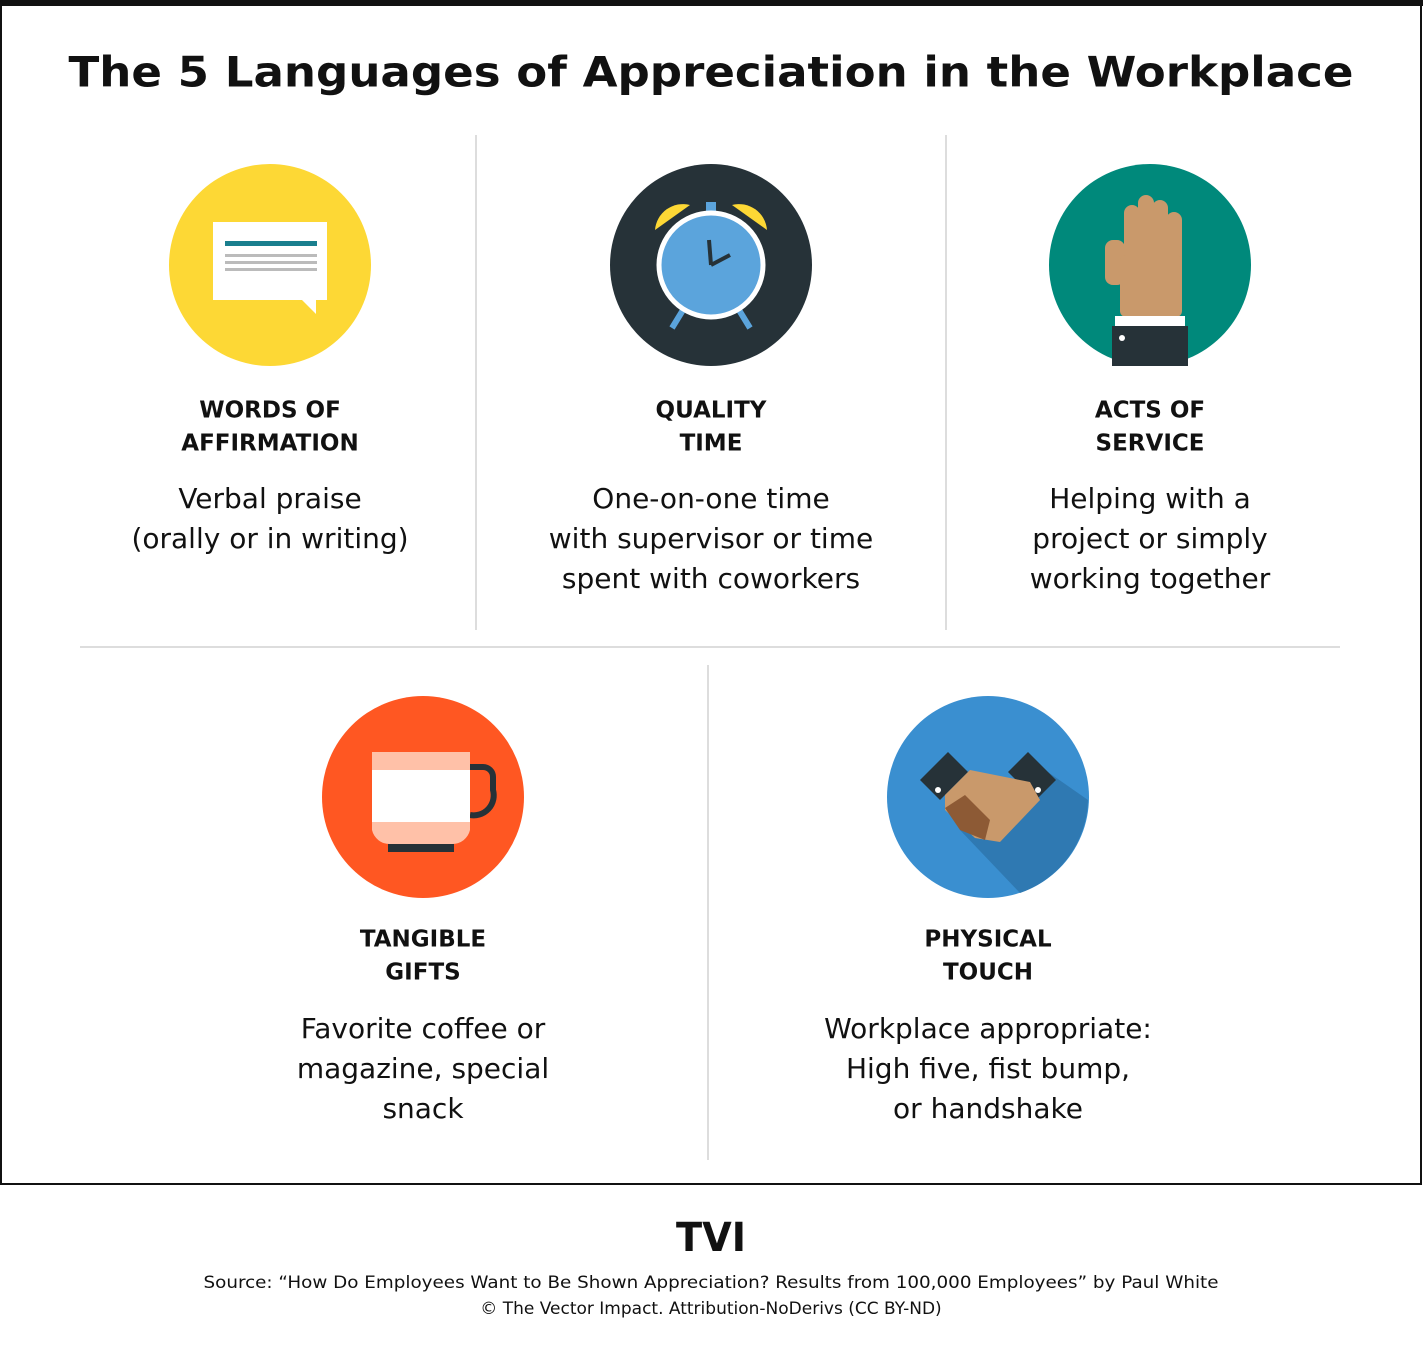 The height and width of the screenshot is (1370, 1423). Describe the element at coordinates (423, 1028) in the screenshot. I see `item-description: Favorite coffee or` at that location.